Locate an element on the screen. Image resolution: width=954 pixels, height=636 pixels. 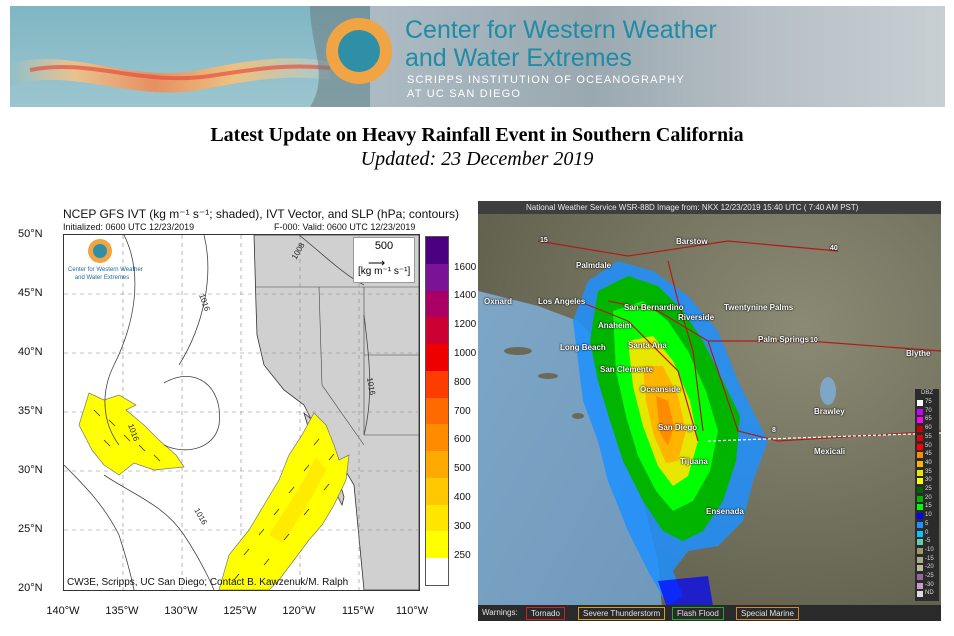
dbz-legend-row: 70 is located at coordinates (927, 411).